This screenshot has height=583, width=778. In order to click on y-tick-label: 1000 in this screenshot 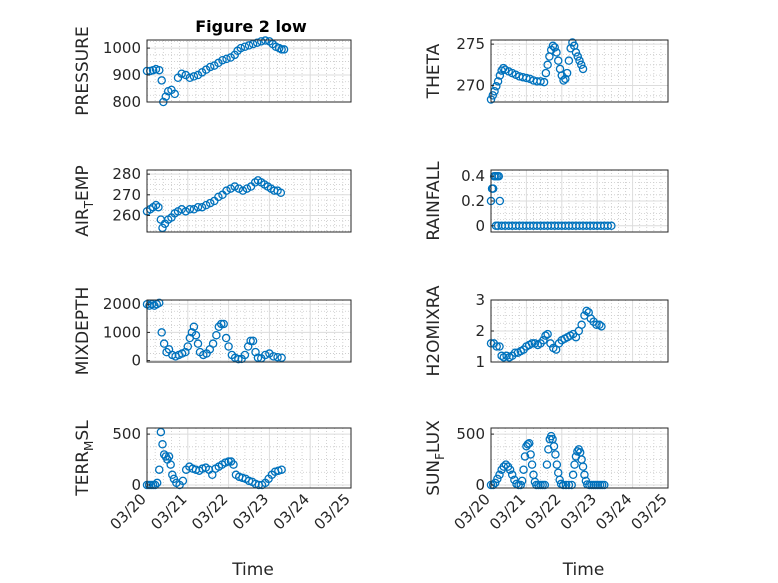, I will do `click(122, 48)`.